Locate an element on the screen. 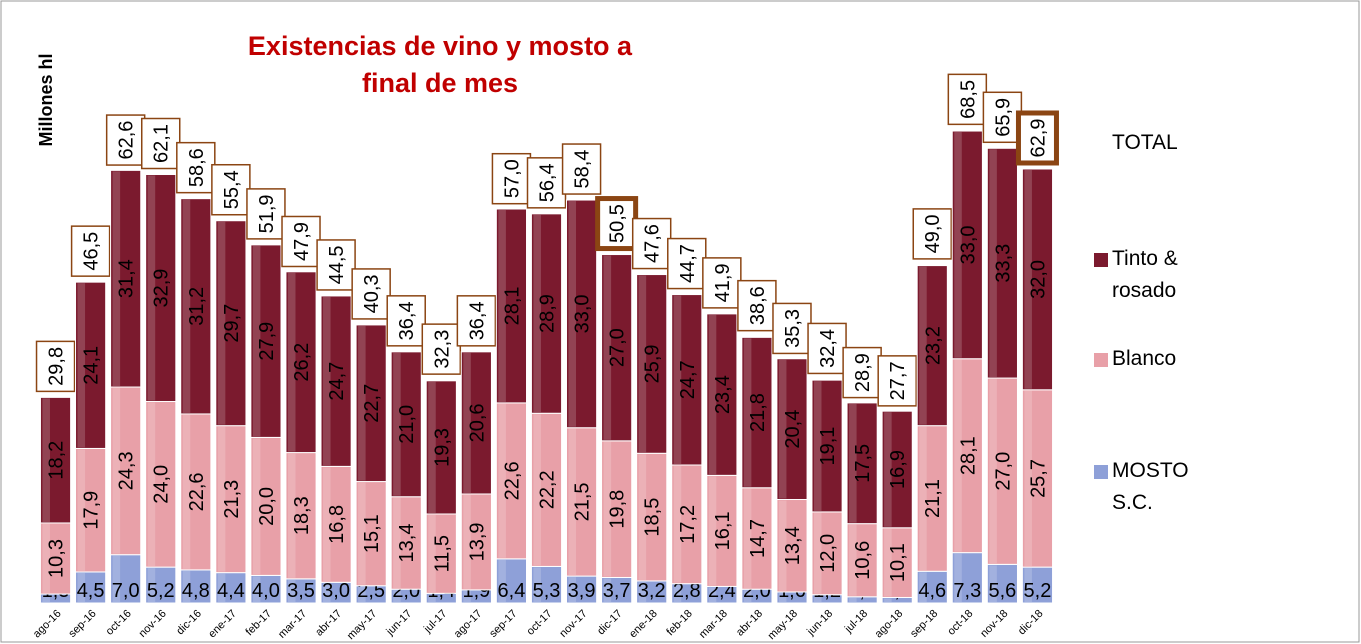 The width and height of the screenshot is (1361, 644). value-label: 12,0 is located at coordinates (828, 553).